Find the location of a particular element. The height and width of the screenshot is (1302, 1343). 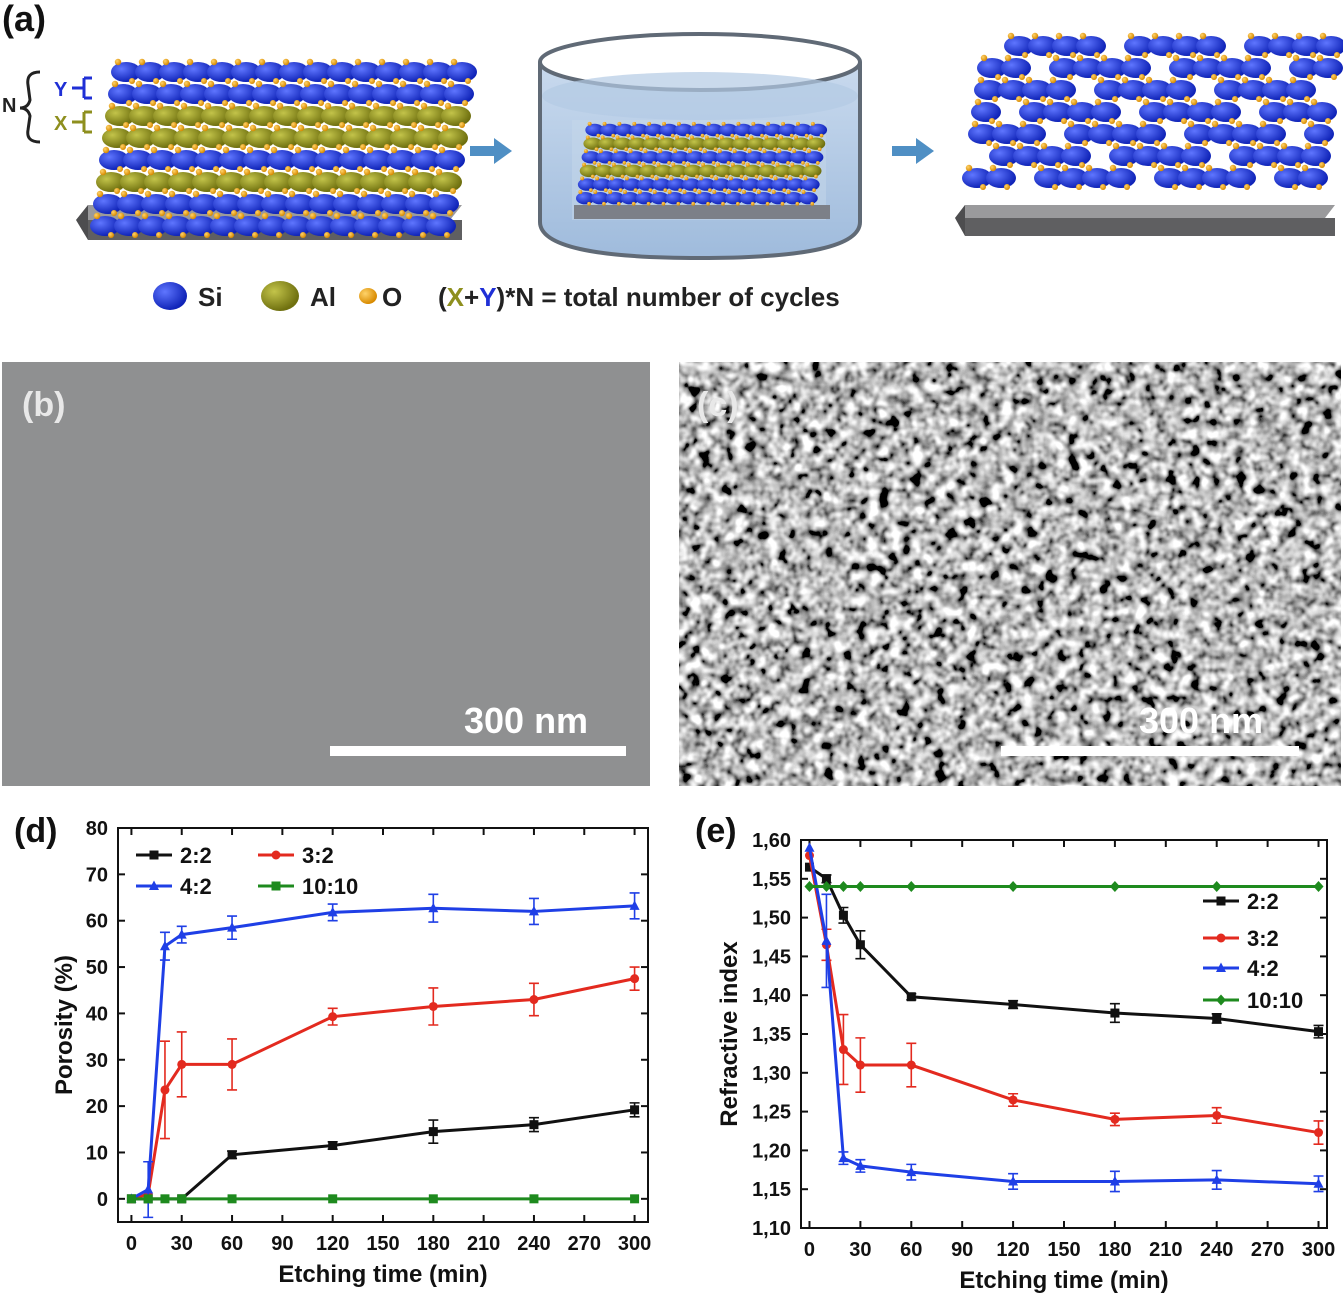

y-tick-label: 1,45 is located at coordinates (771, 957).